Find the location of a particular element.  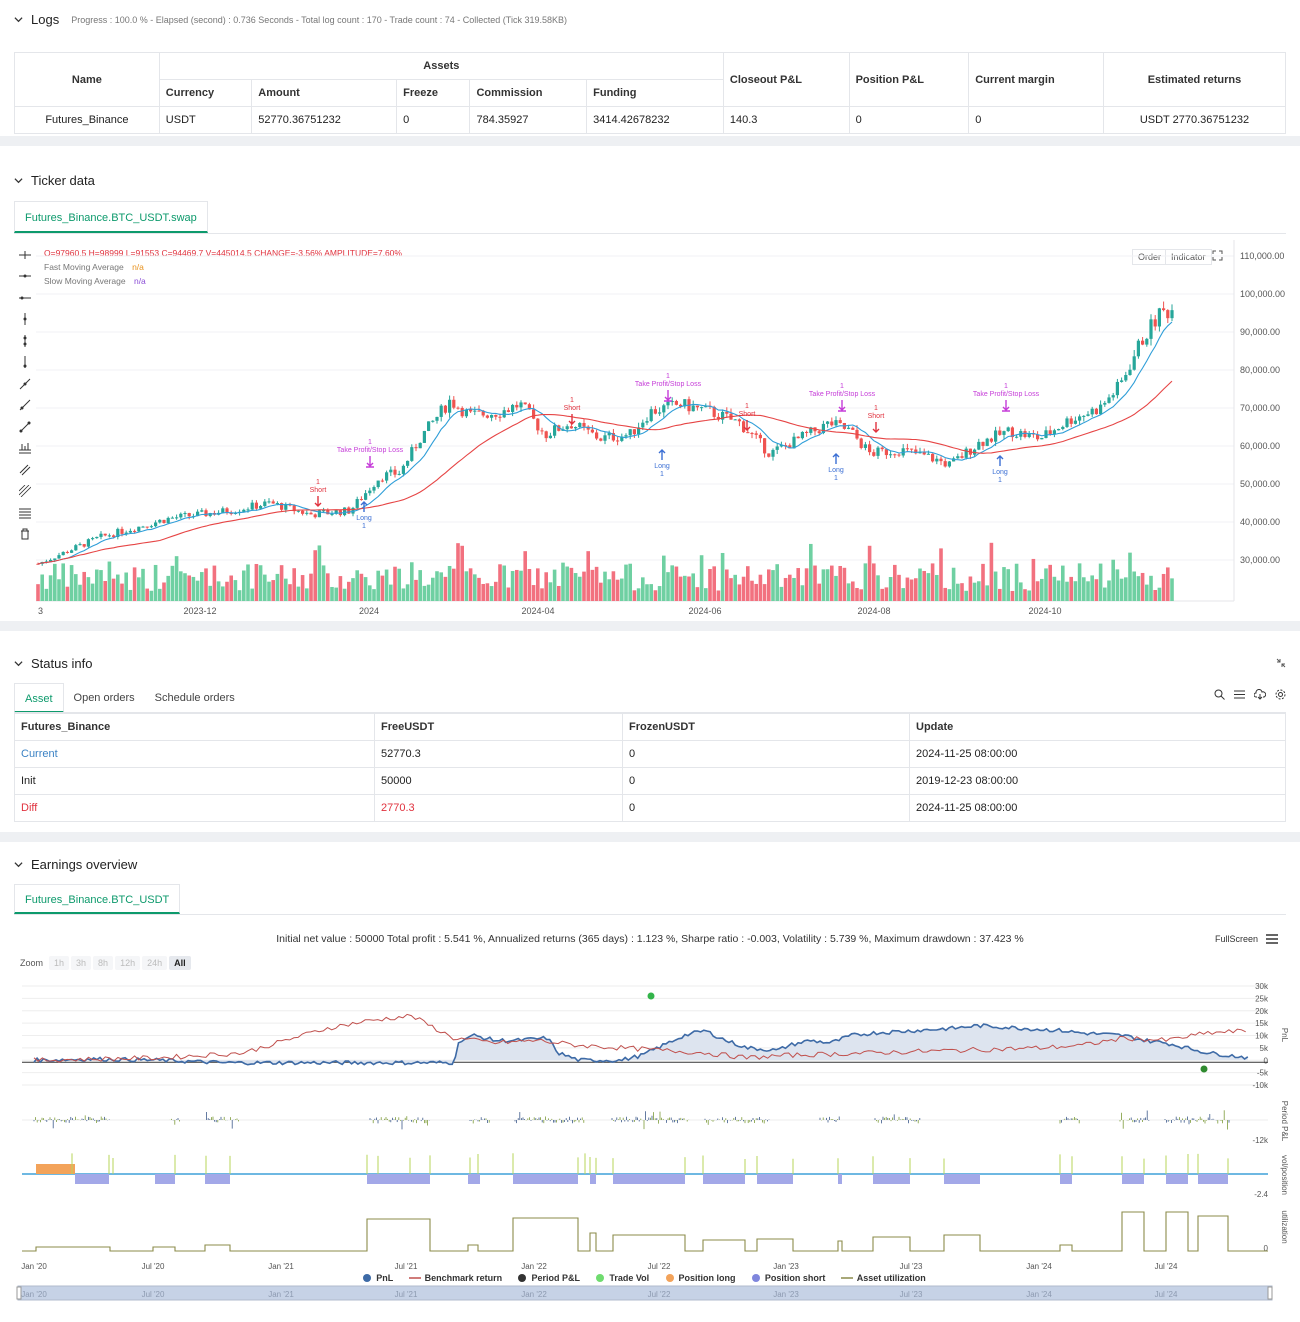

horizontal-line-icon is located at coordinates (25, 277).